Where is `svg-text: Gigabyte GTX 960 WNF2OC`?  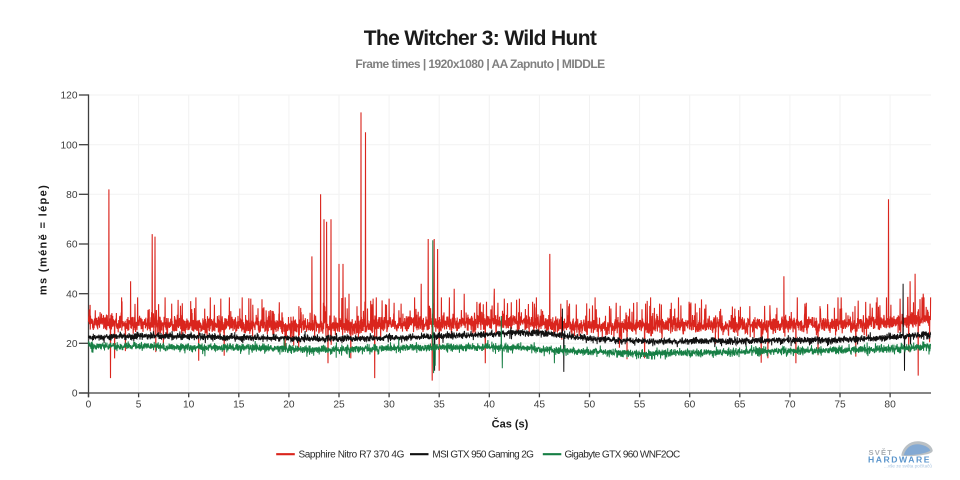 svg-text: Gigabyte GTX 960 WNF2OC is located at coordinates (623, 455).